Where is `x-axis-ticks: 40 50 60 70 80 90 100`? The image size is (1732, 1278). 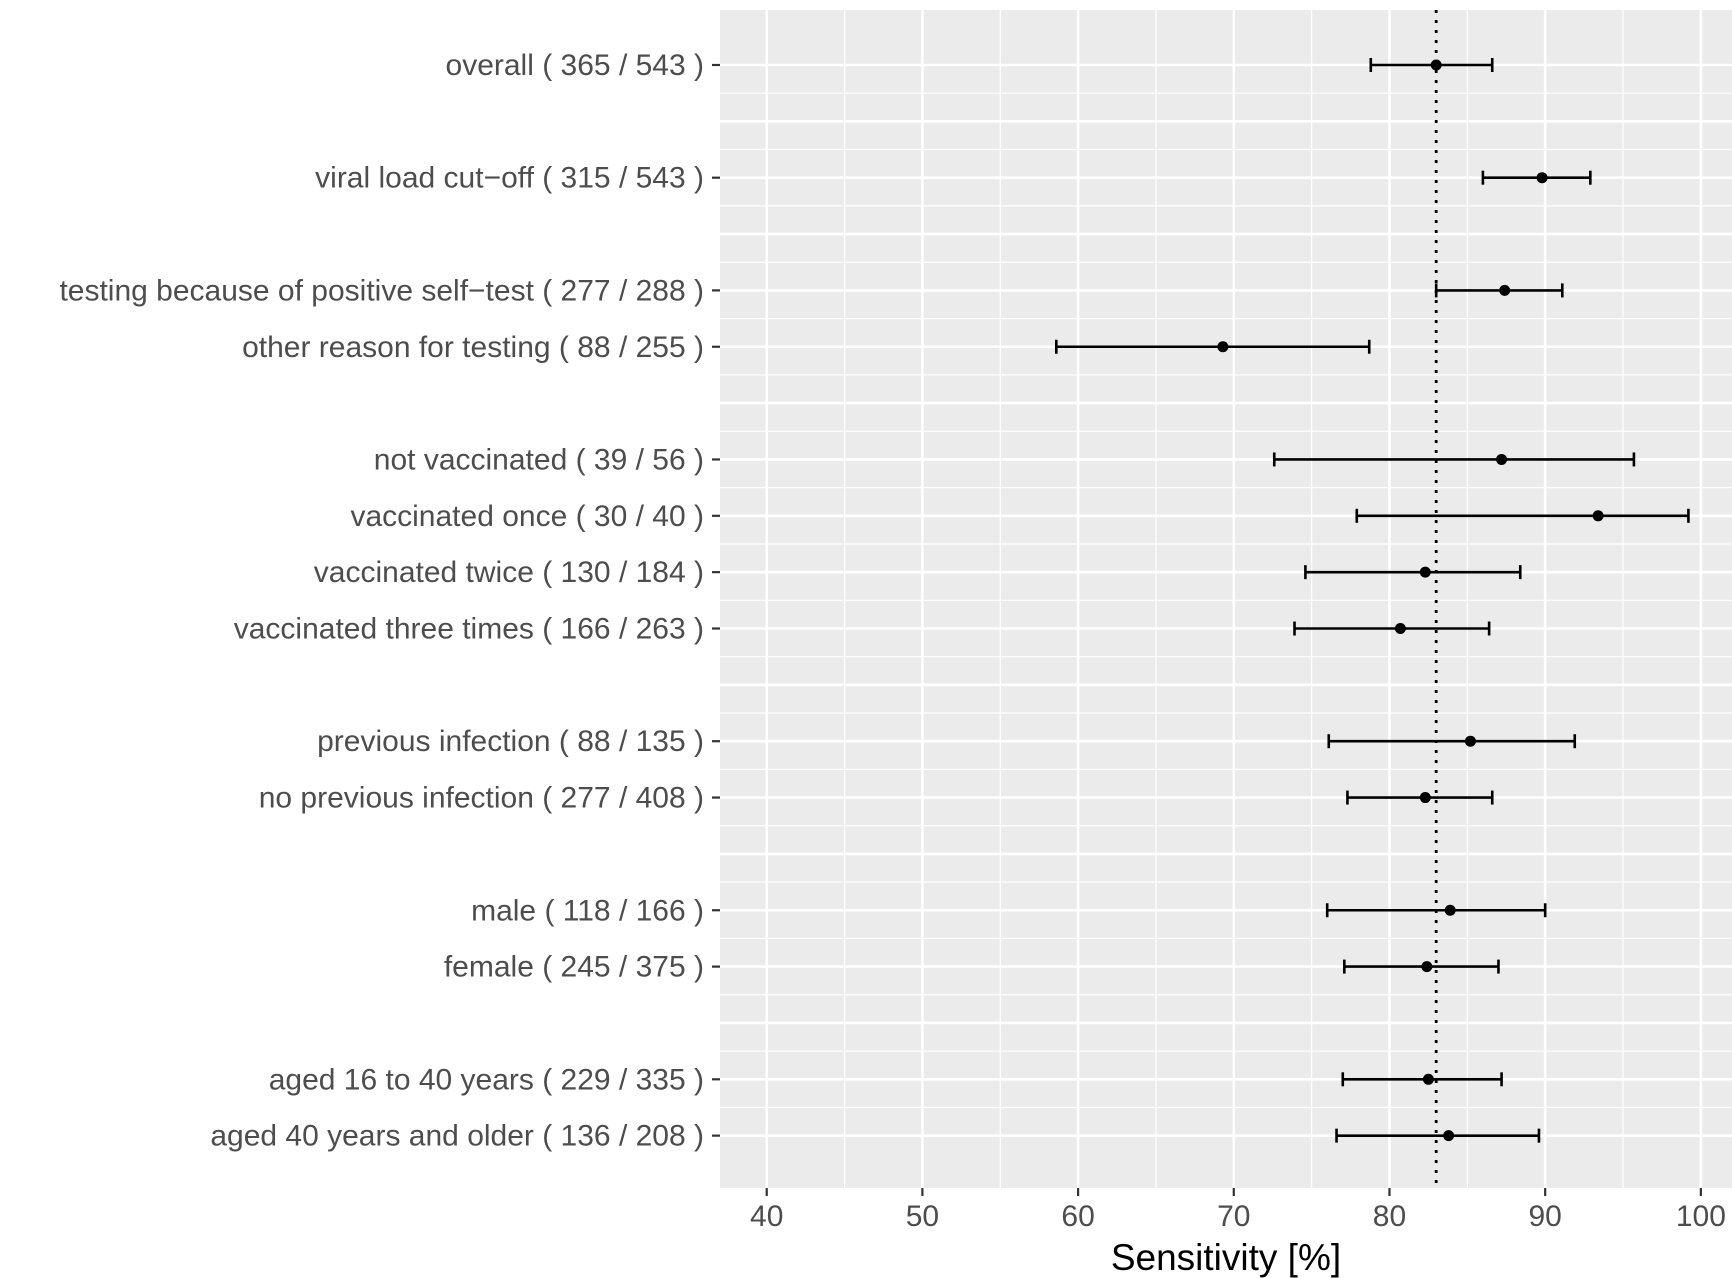
x-axis-ticks: 40 50 60 70 80 90 100 is located at coordinates (1238, 1210).